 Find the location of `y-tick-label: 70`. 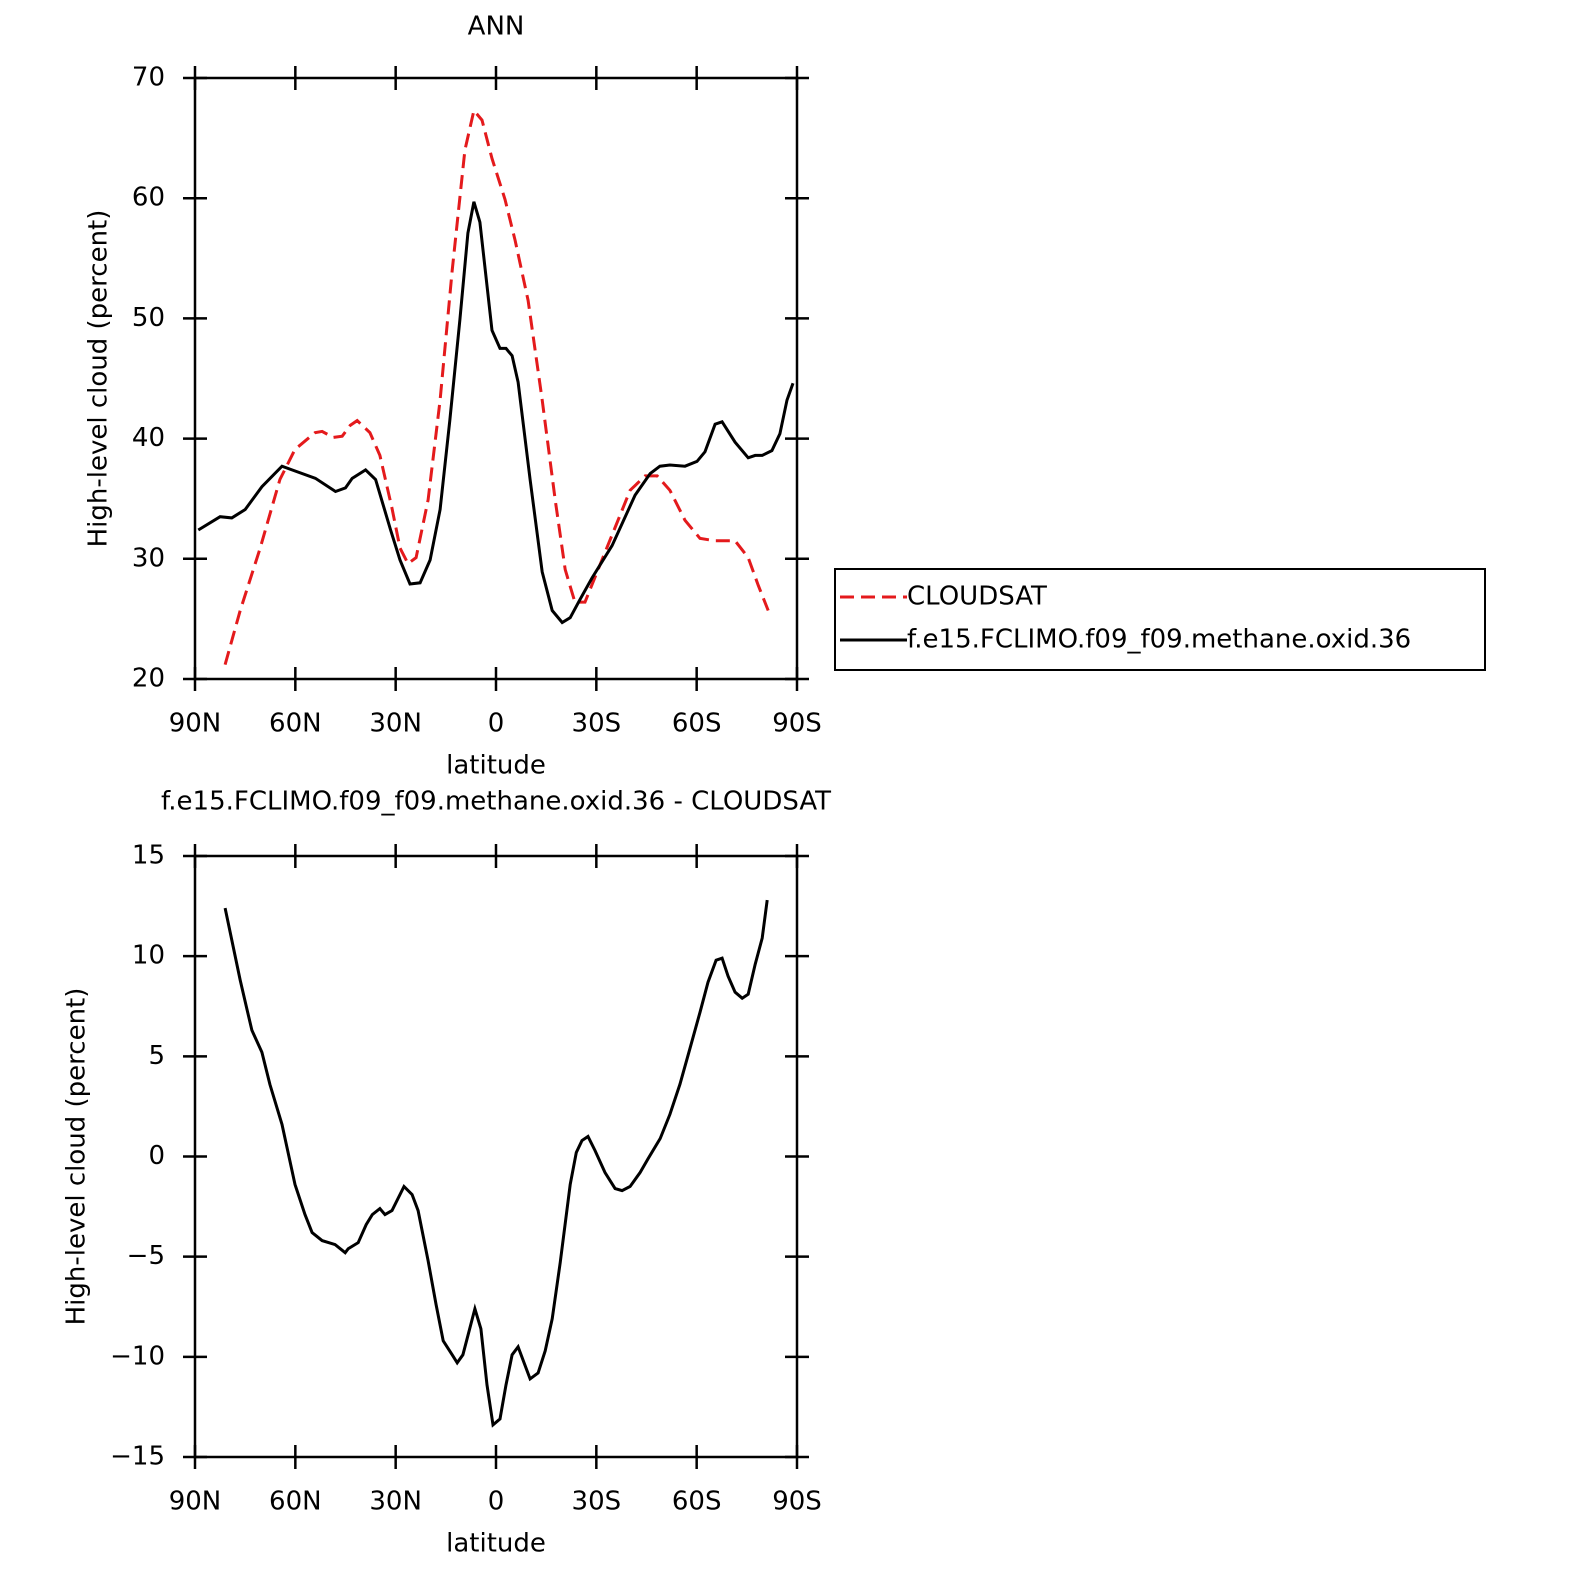

y-tick-label: 70 is located at coordinates (148, 78).